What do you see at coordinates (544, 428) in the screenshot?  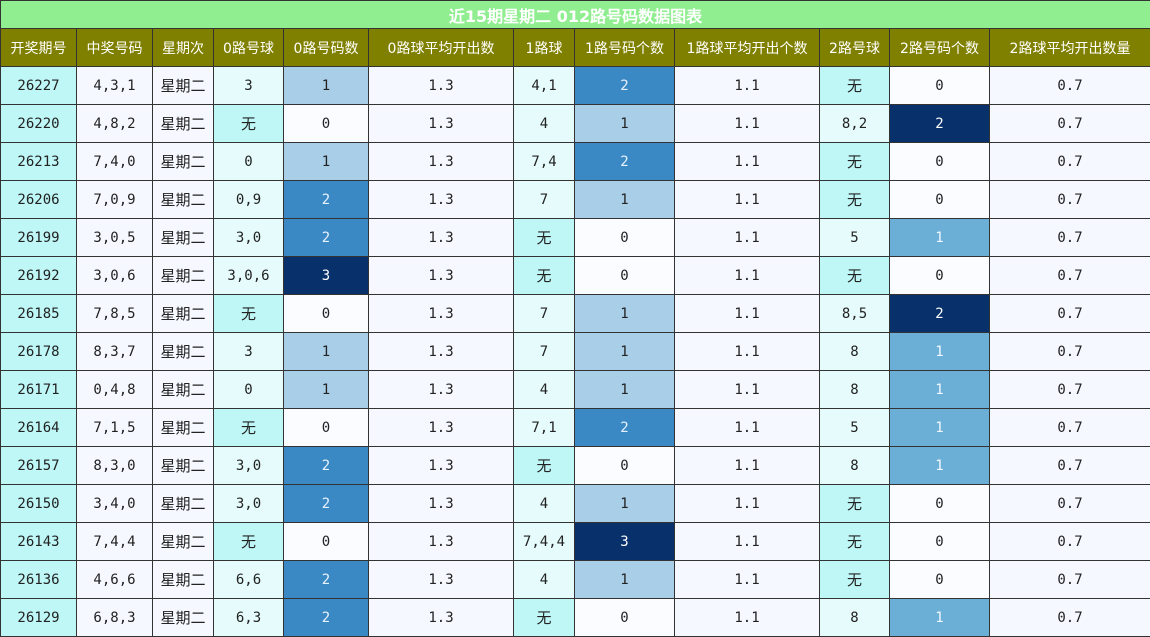 I see `route1-balls-cell: 7,1` at bounding box center [544, 428].